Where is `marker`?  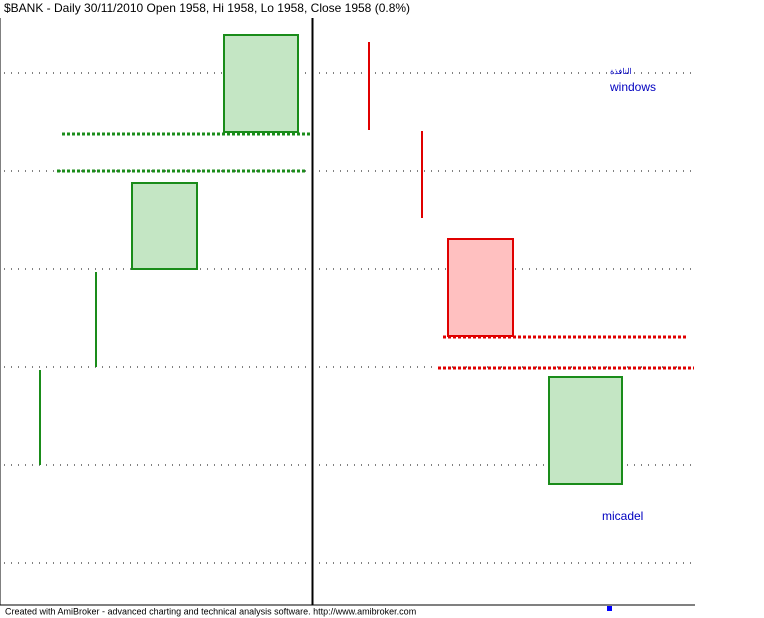 marker is located at coordinates (609, 608).